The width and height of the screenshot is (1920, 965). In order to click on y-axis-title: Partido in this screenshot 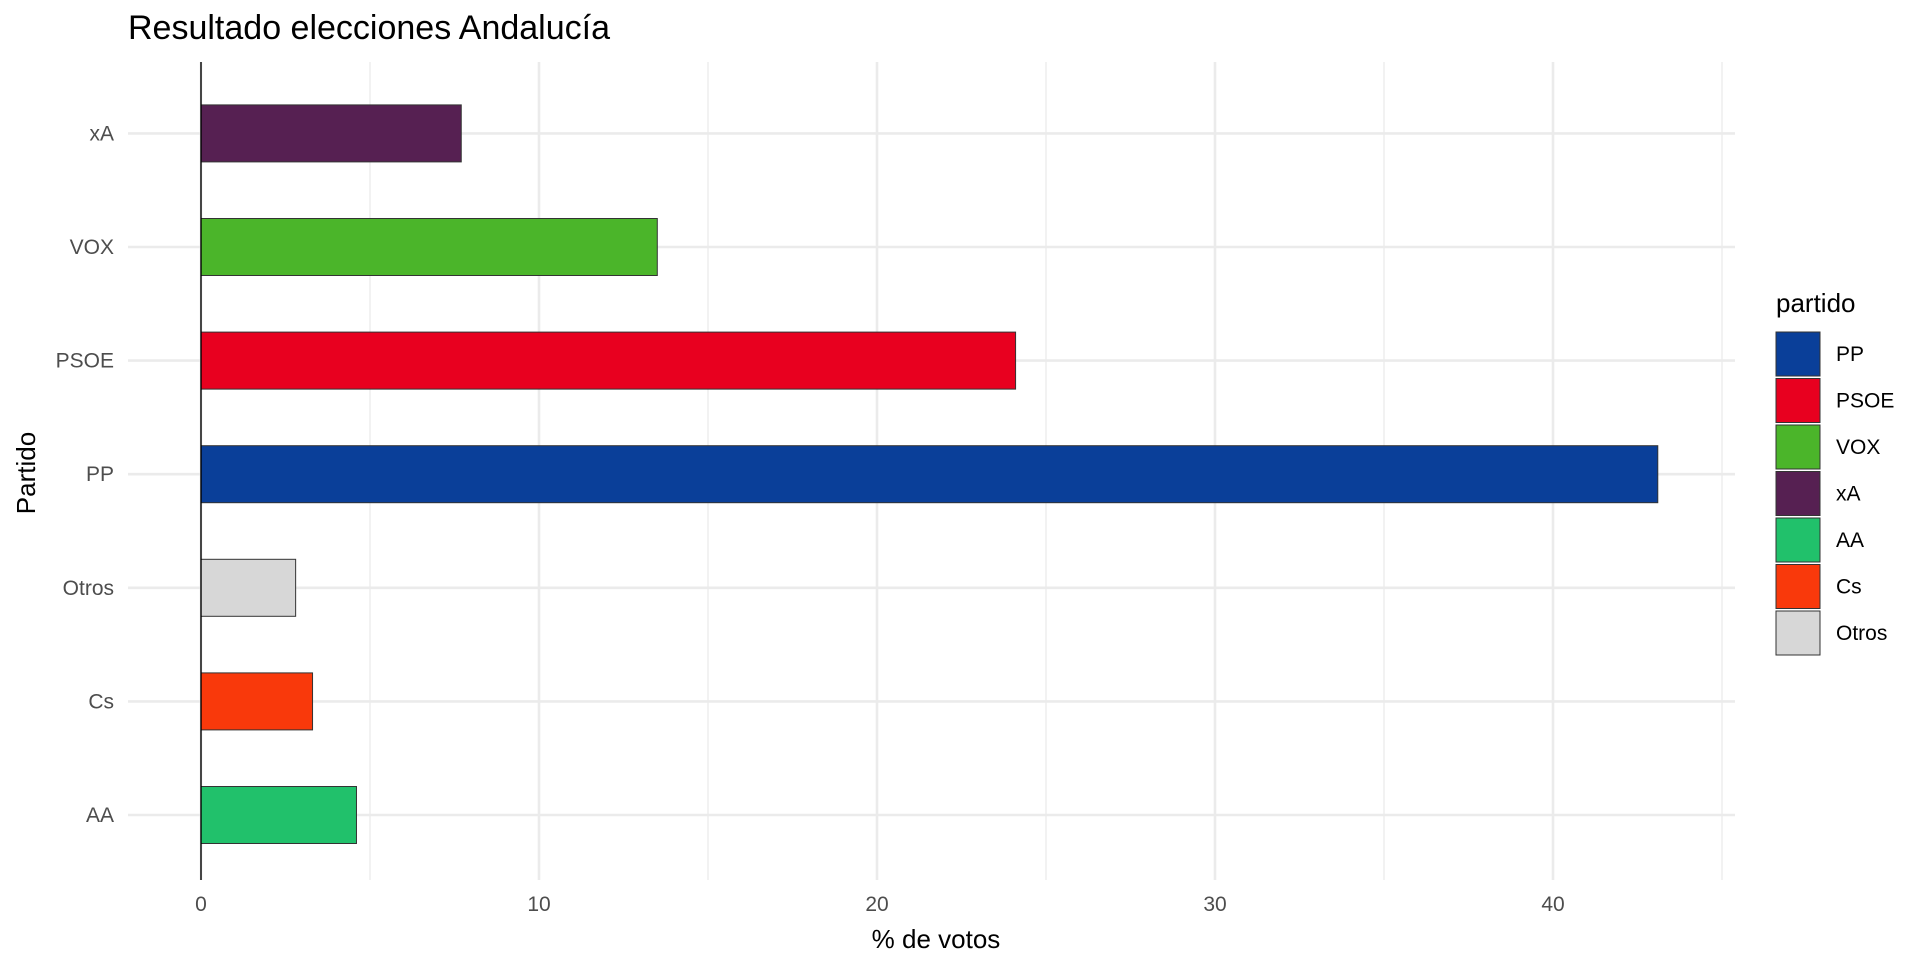, I will do `click(26, 473)`.